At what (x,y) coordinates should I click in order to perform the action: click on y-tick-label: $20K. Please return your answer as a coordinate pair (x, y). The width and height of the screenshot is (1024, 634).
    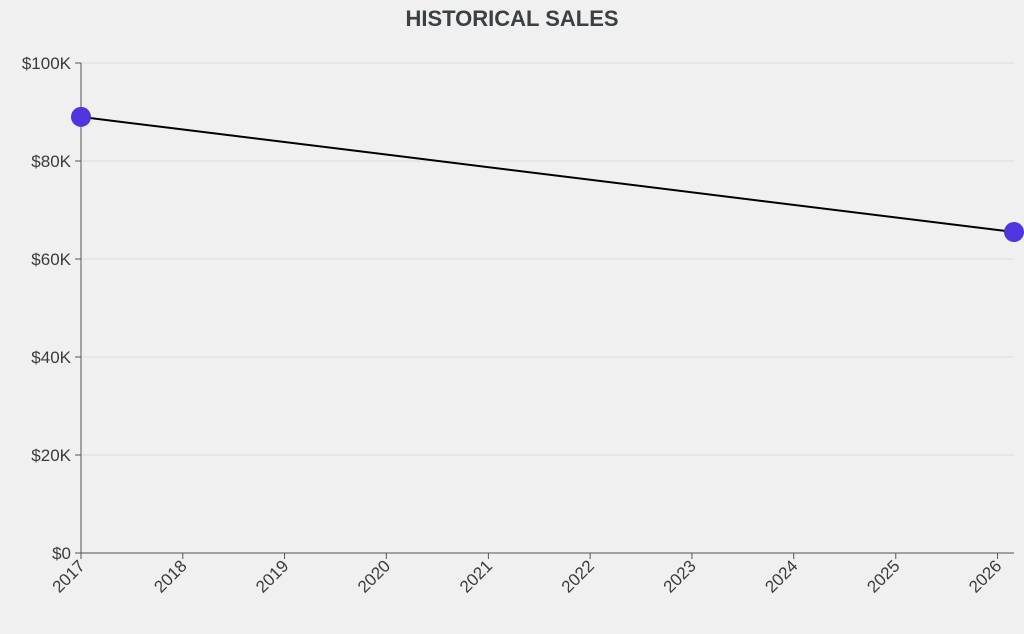
    Looking at the image, I should click on (51, 455).